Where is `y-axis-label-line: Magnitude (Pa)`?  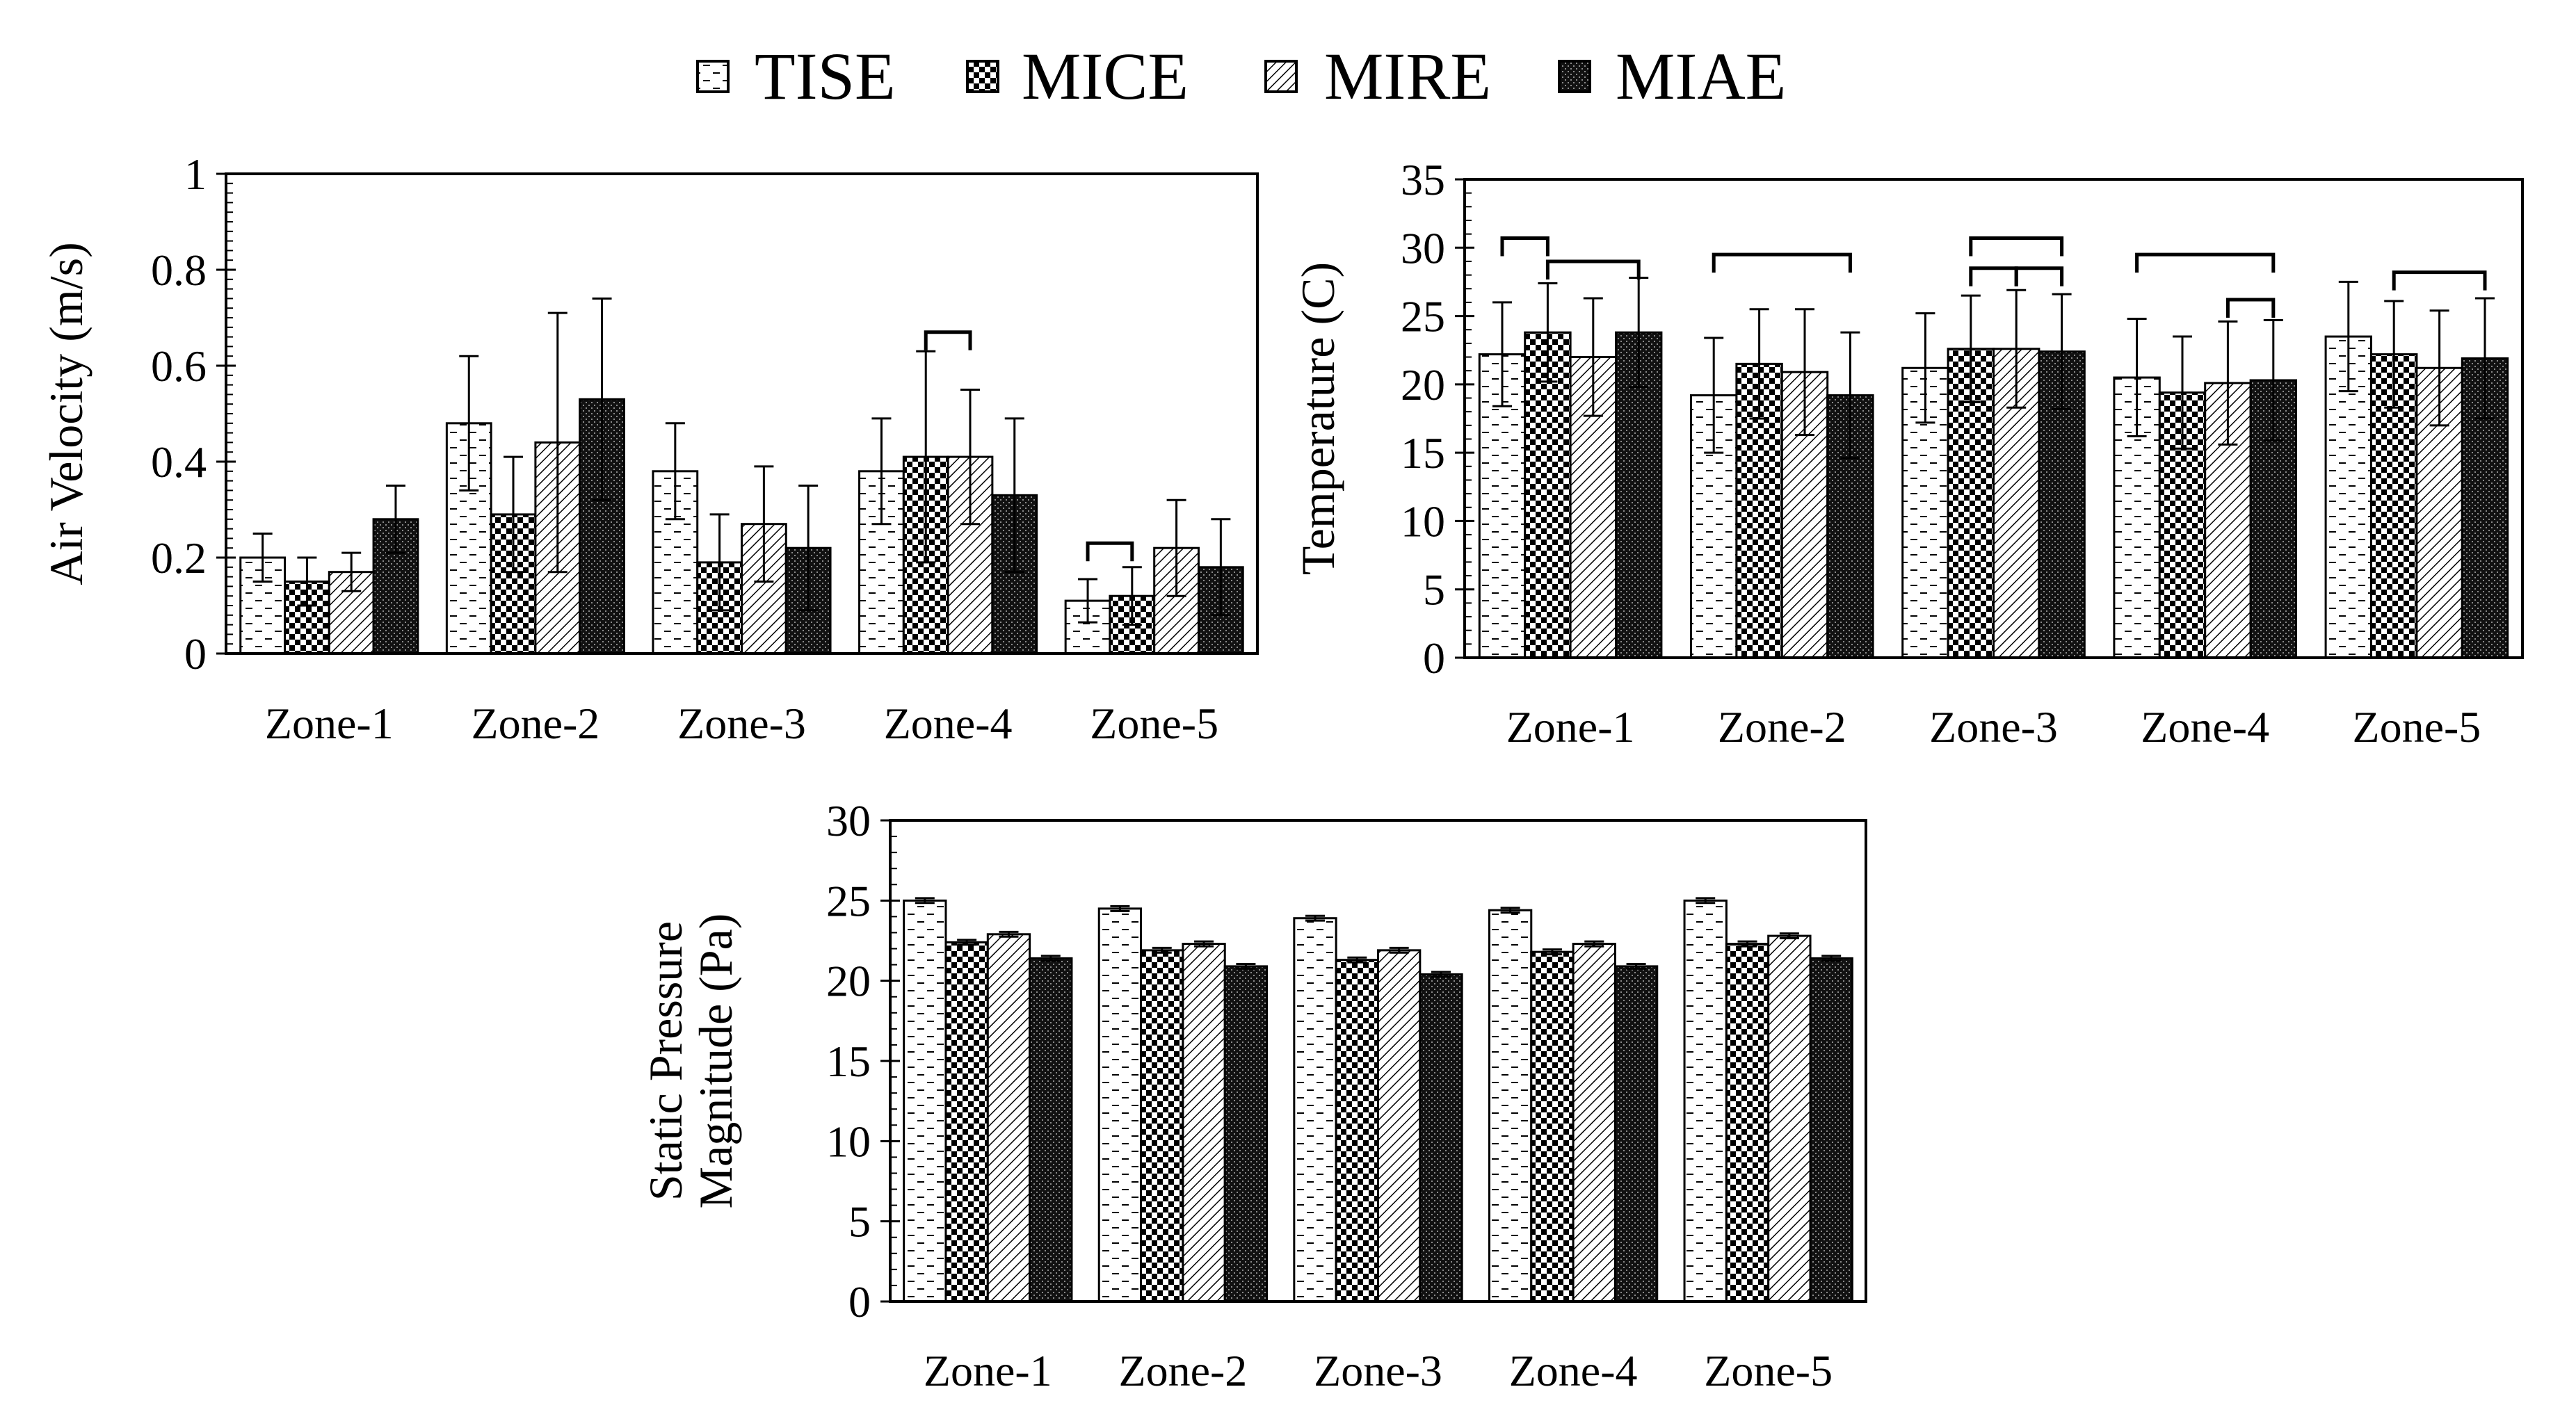 y-axis-label-line: Magnitude (Pa) is located at coordinates (716, 1061).